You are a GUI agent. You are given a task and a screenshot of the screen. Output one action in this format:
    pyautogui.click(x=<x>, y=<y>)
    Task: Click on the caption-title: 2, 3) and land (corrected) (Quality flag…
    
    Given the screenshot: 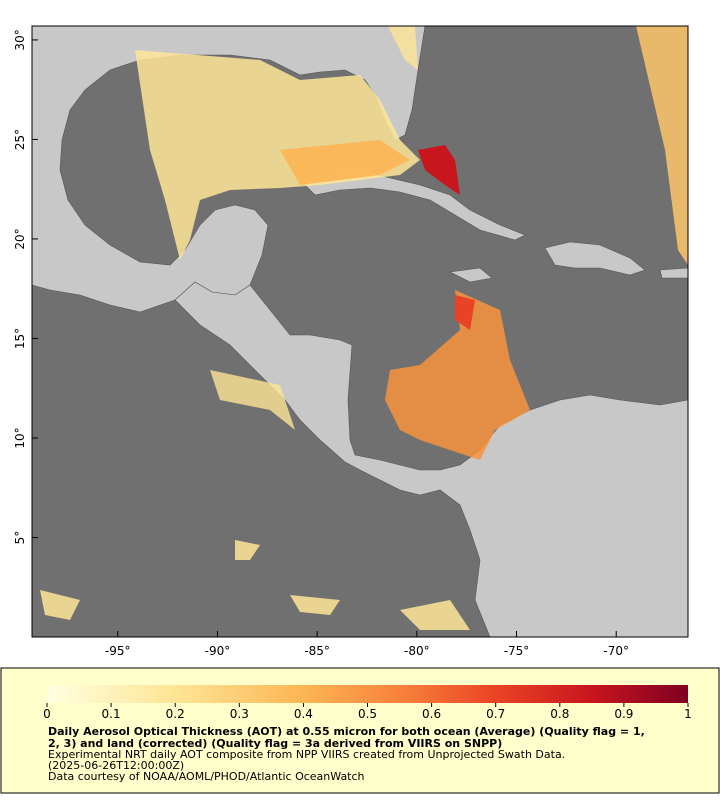 What is the action you would take?
    pyautogui.click(x=275, y=743)
    